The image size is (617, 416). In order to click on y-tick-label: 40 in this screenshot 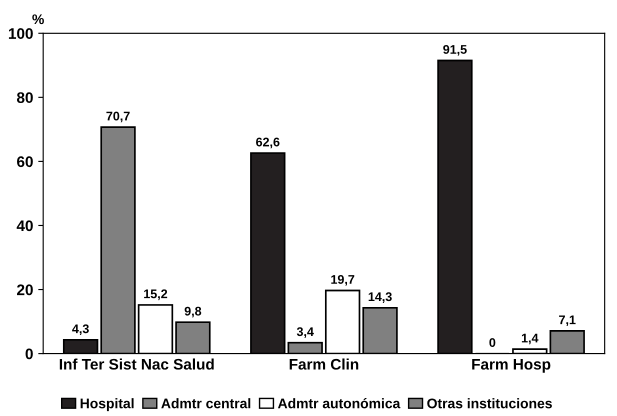, I will do `click(24, 226)`.